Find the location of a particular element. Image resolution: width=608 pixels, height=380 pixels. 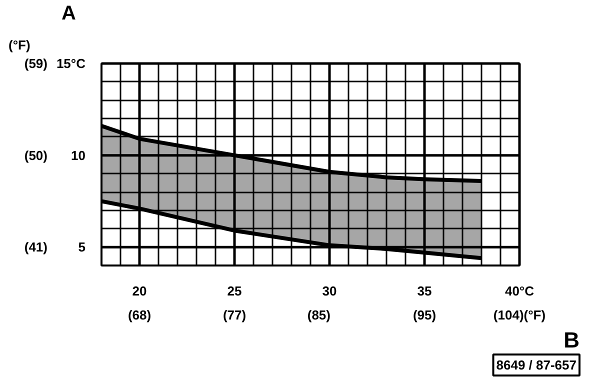

y-tick-label: 5 is located at coordinates (82, 247).